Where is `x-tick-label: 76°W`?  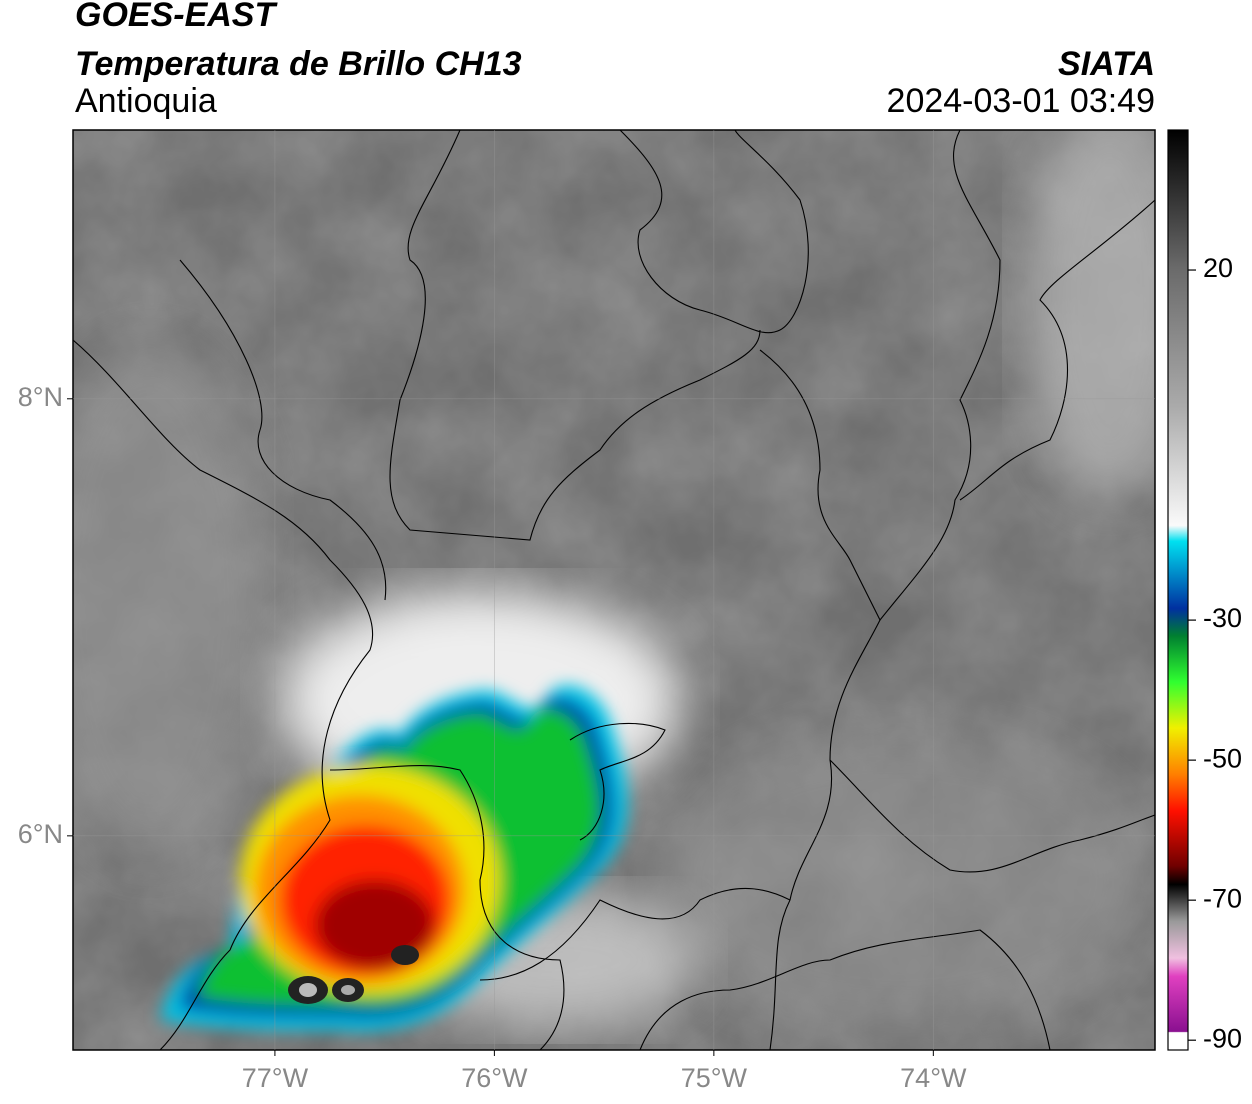 x-tick-label: 76°W is located at coordinates (494, 1078).